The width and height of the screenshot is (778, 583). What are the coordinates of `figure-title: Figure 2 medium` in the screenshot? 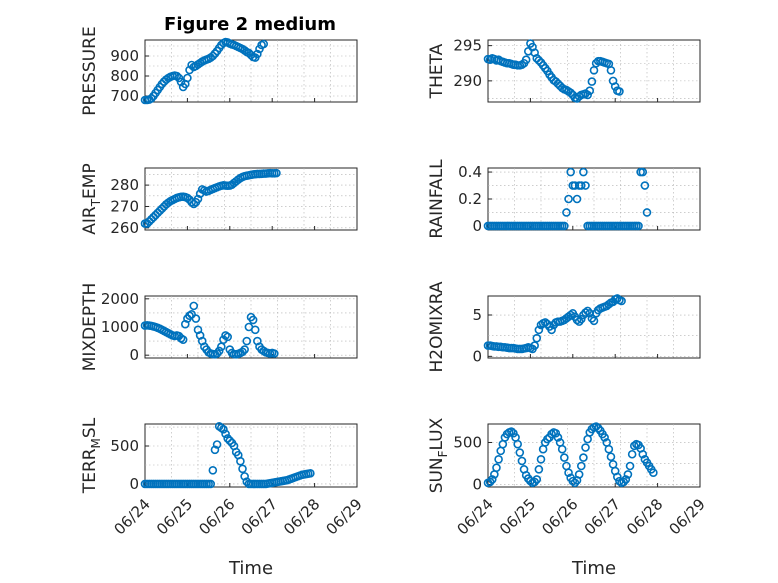 It's located at (250, 24).